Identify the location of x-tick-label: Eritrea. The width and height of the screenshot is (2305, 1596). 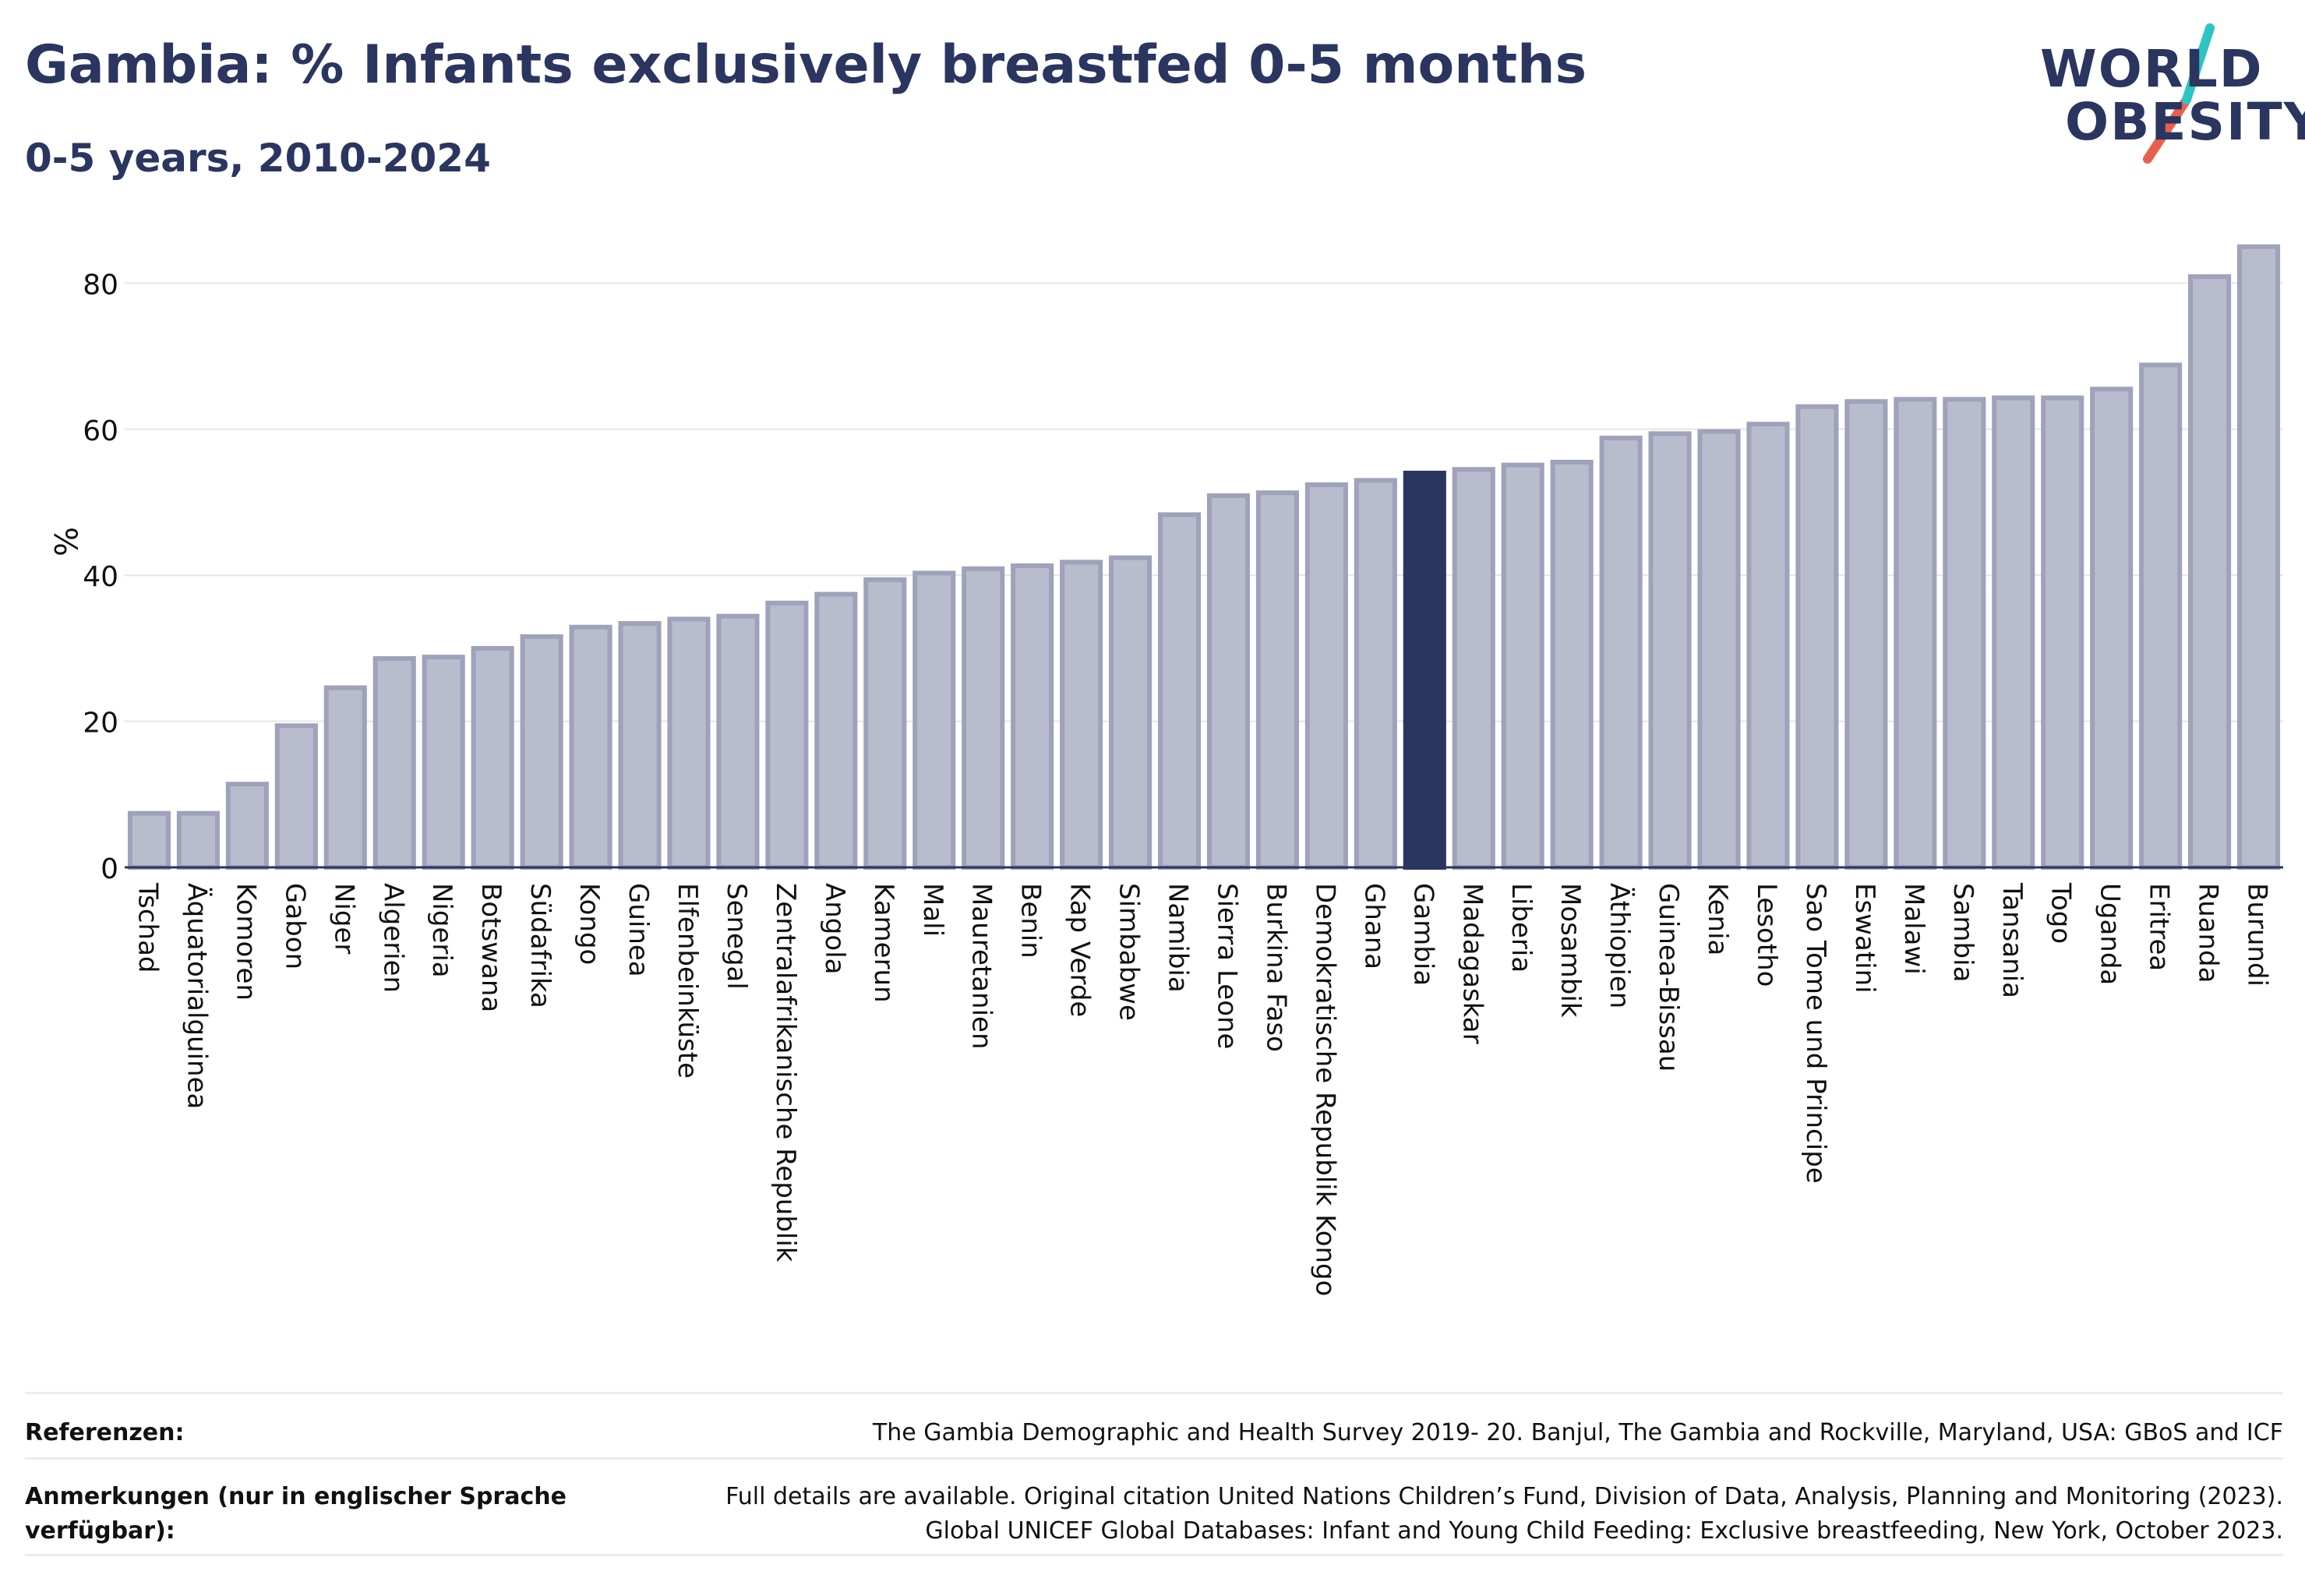
(2159, 927).